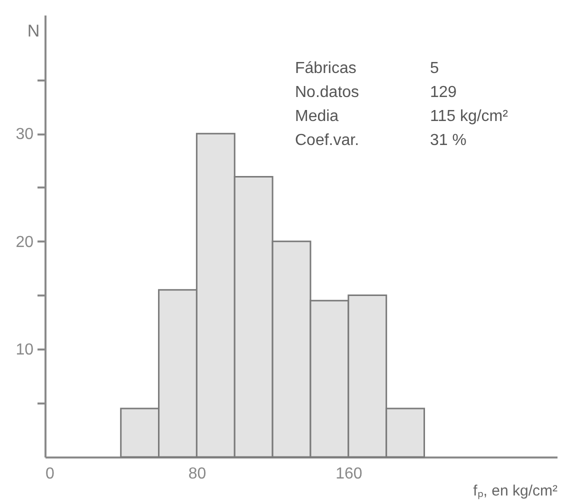  Describe the element at coordinates (197, 474) in the screenshot. I see `x-tick-label: 80` at that location.